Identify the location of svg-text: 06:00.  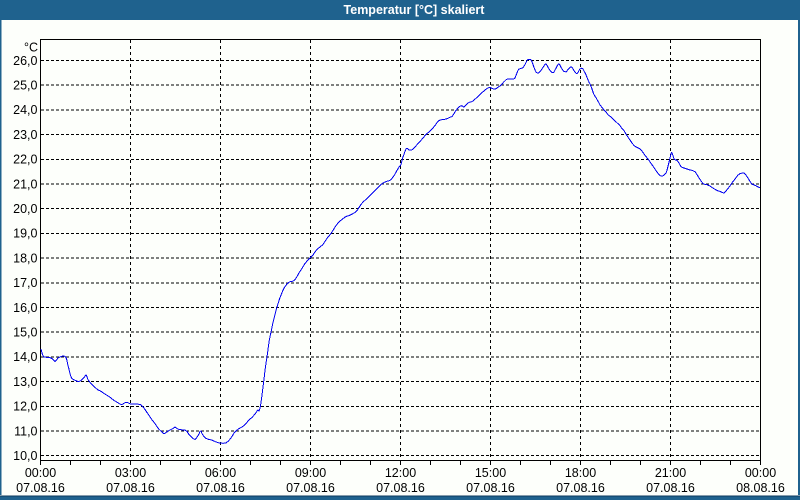
(220, 473).